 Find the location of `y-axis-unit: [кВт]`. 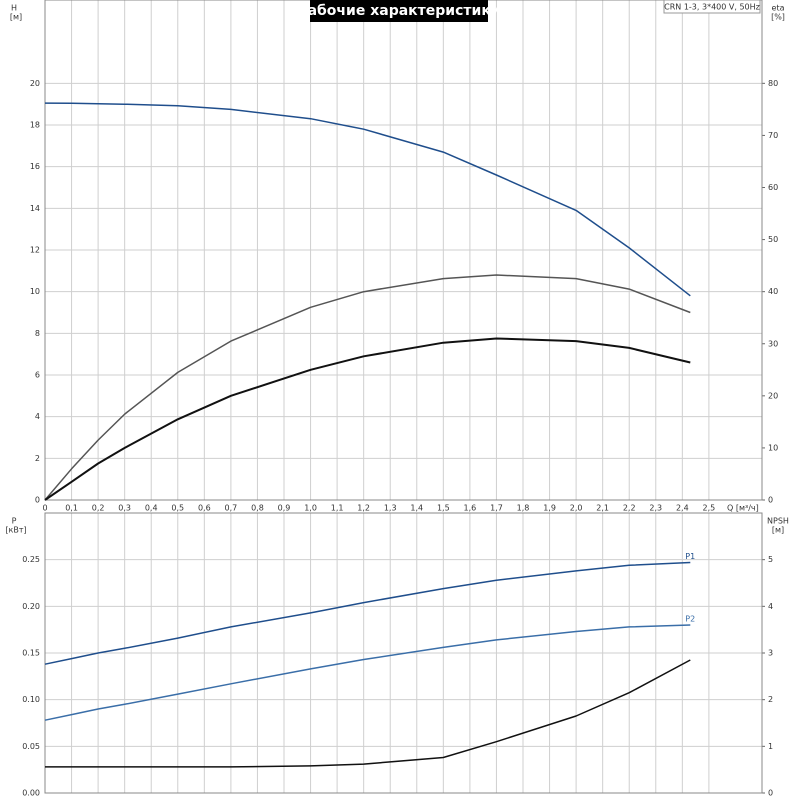

y-axis-unit: [кВт] is located at coordinates (15, 530).